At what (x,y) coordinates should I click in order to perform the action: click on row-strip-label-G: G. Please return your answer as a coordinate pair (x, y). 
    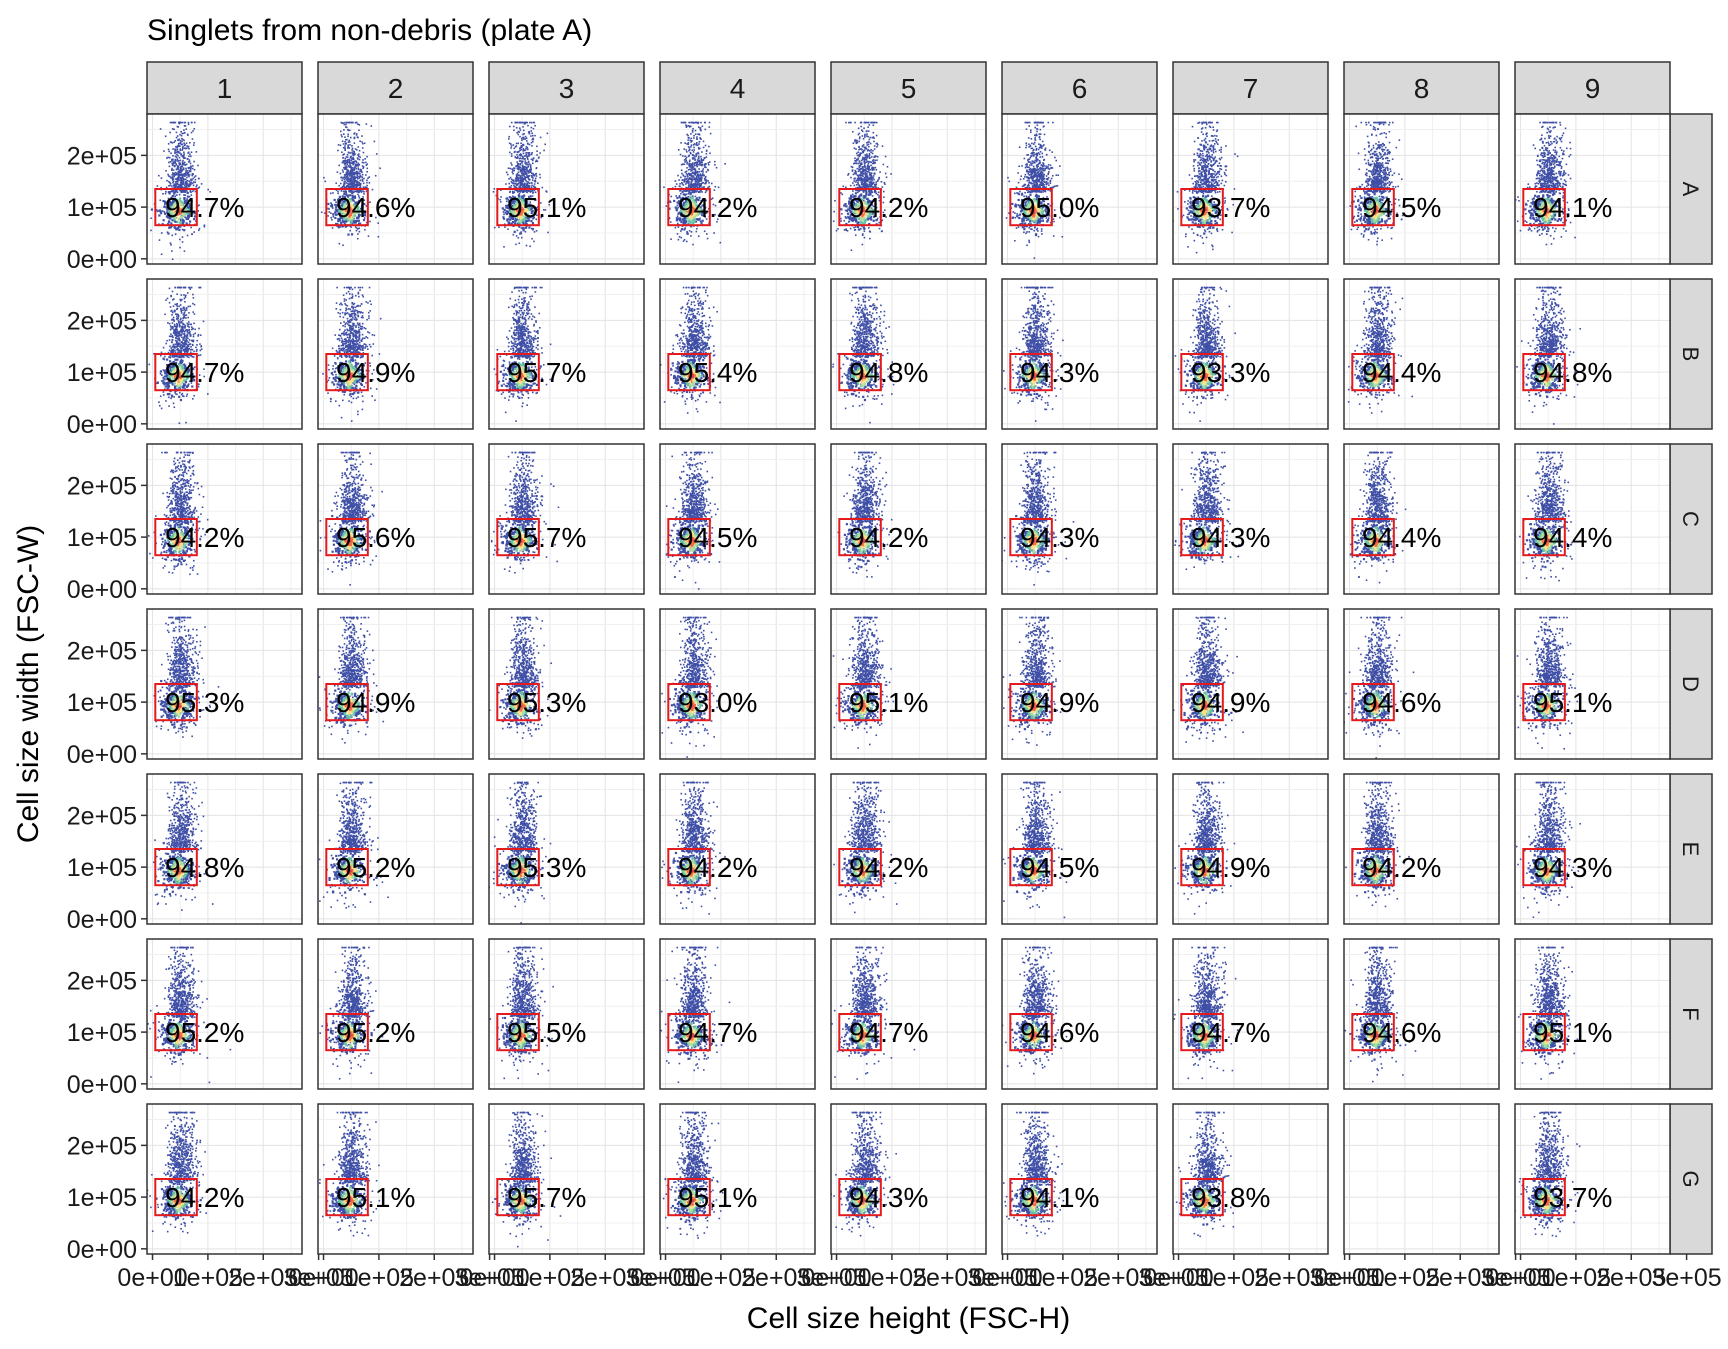
    Looking at the image, I should click on (1690, 1178).